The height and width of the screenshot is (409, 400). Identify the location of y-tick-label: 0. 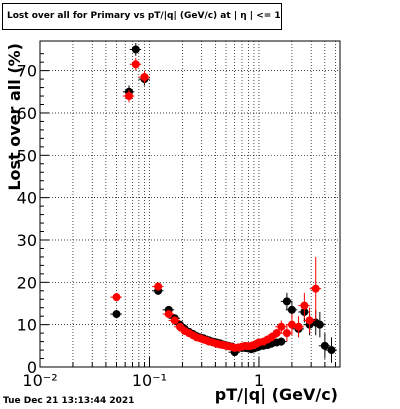
(32, 367).